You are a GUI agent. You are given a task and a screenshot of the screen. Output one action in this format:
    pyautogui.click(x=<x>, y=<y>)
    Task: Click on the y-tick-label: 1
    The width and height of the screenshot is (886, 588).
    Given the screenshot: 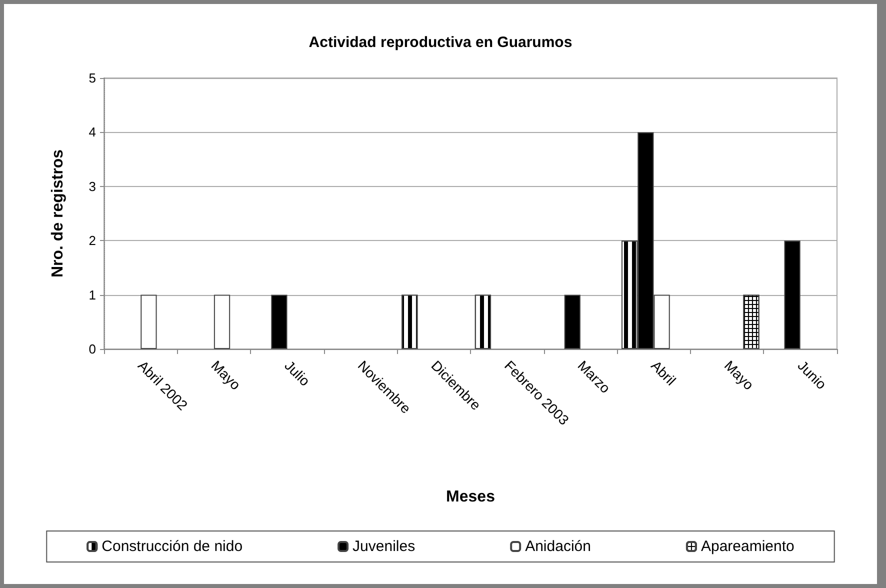 What is the action you would take?
    pyautogui.click(x=92, y=294)
    